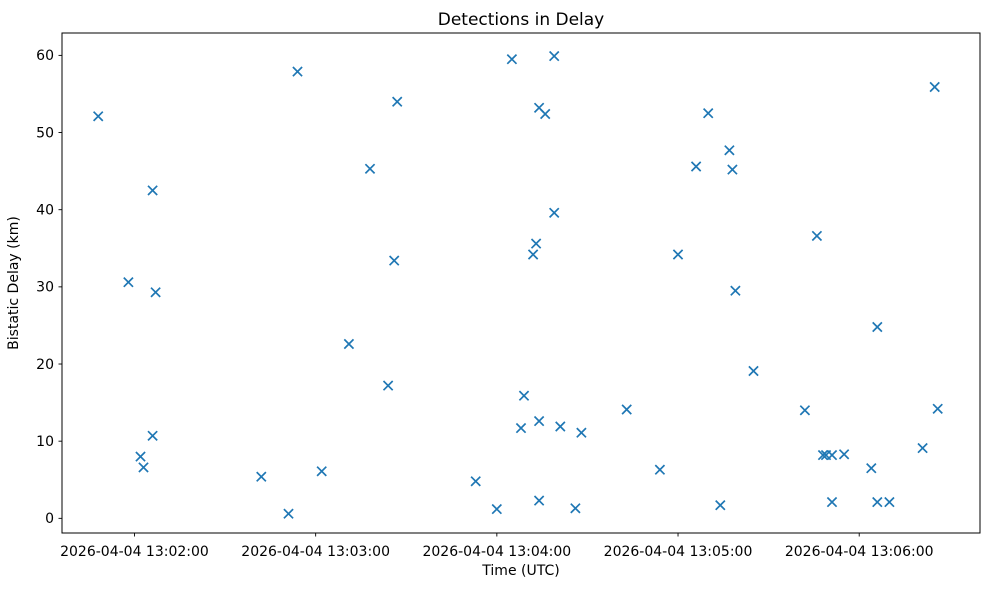  Describe the element at coordinates (45, 442) in the screenshot. I see `y-tick-label: 10` at that location.